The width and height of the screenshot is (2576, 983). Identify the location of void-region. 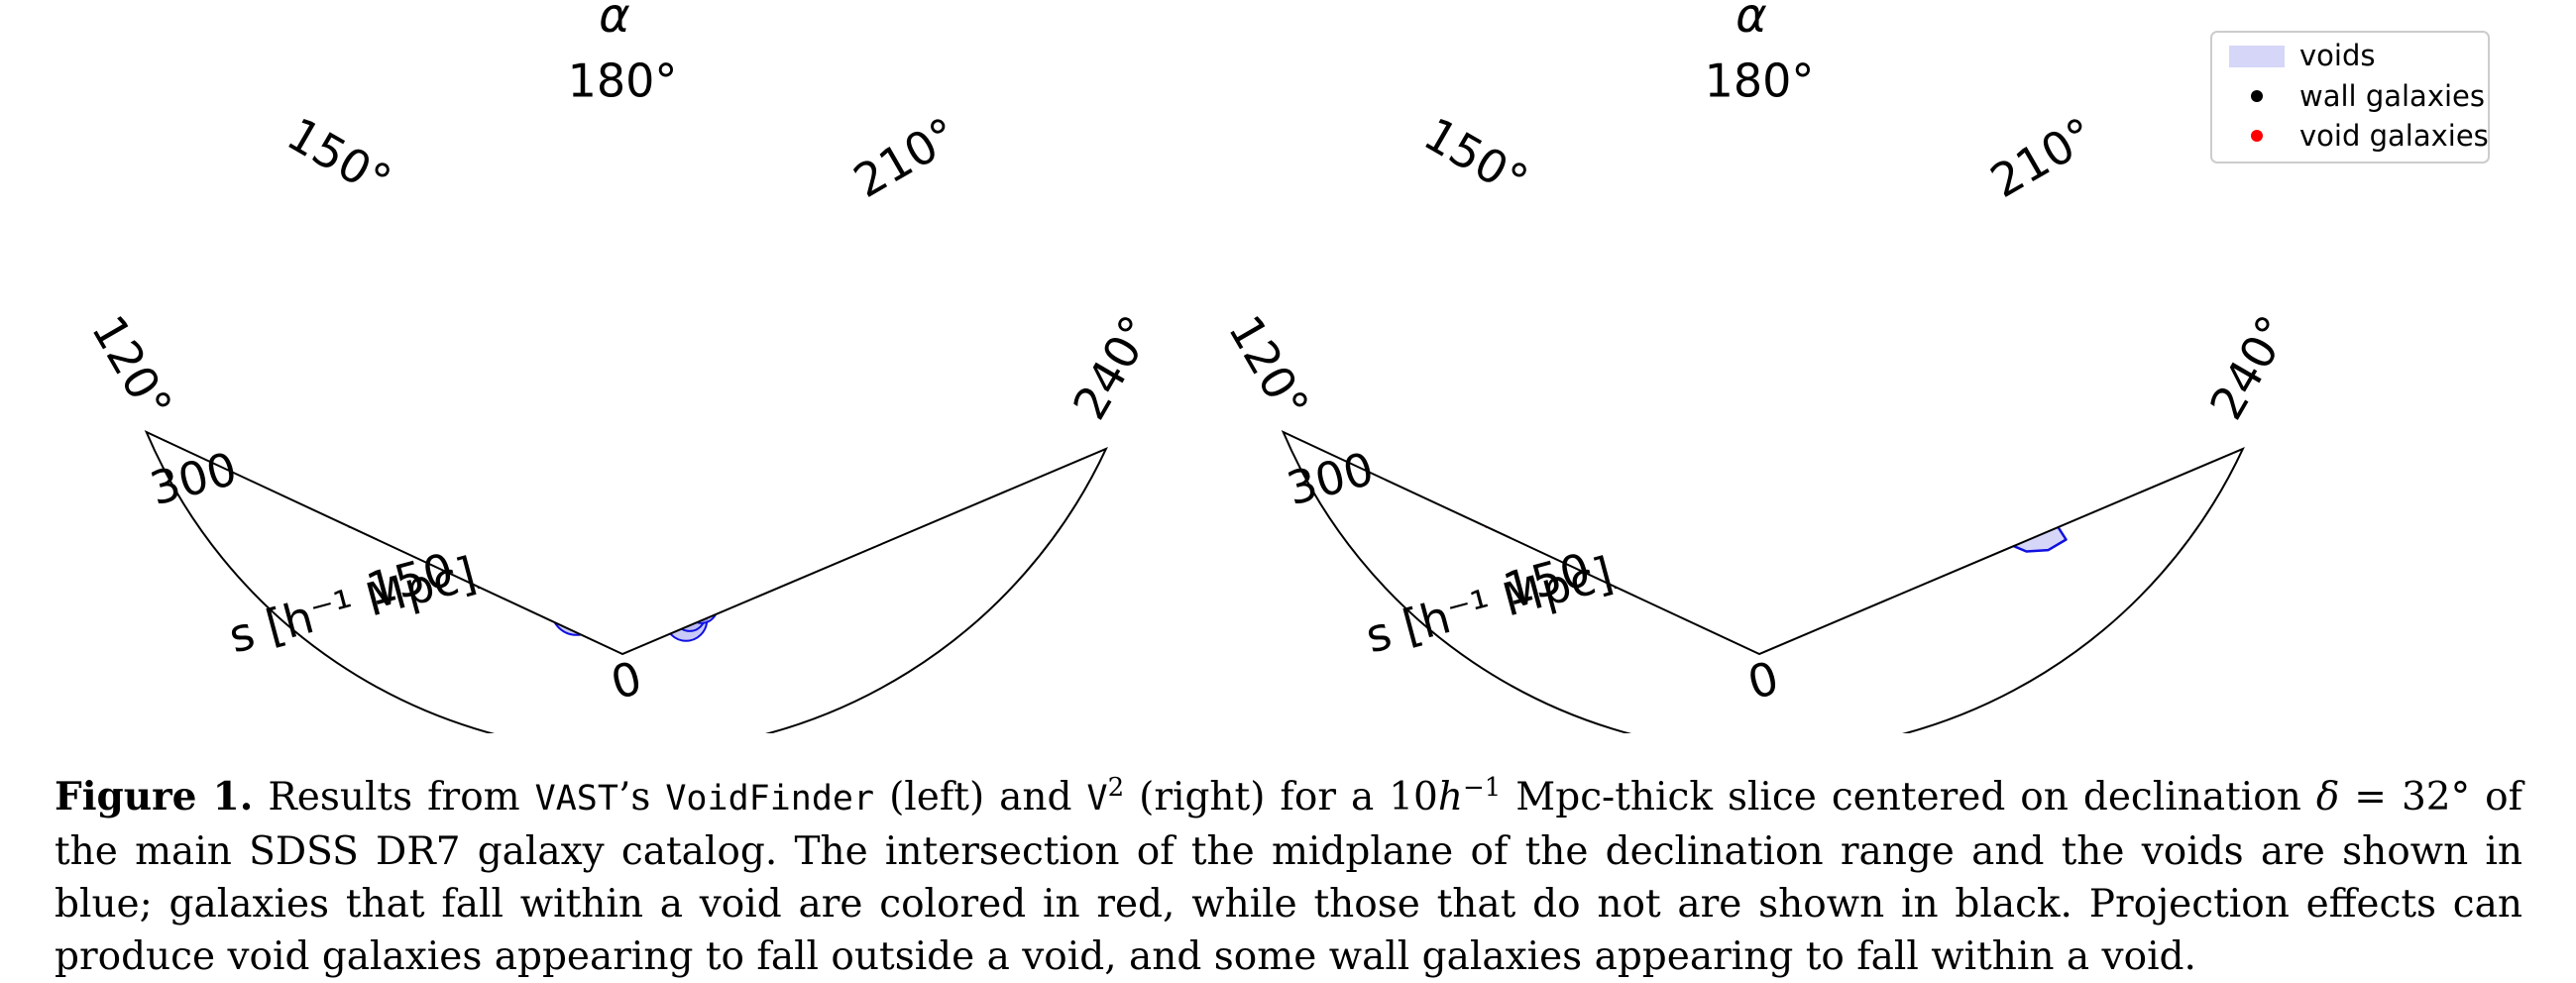
(1808, 256).